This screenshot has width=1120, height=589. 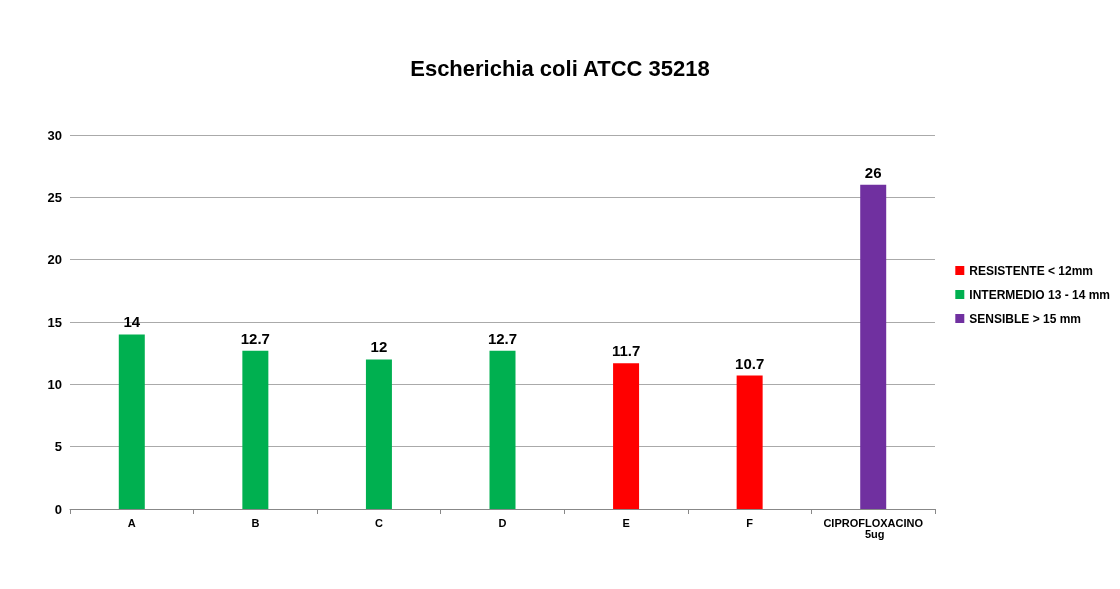 What do you see at coordinates (1025, 318) in the screenshot?
I see `legend-label: SENSIBLE > 15 mm` at bounding box center [1025, 318].